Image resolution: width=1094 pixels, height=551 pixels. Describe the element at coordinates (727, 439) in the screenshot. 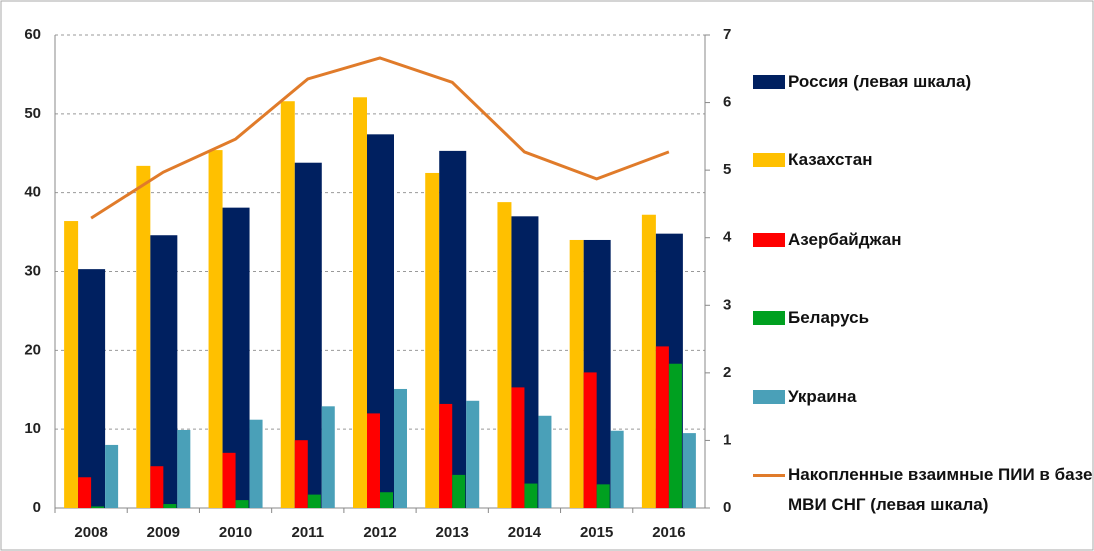

I see `y2-tick-label: 1` at that location.